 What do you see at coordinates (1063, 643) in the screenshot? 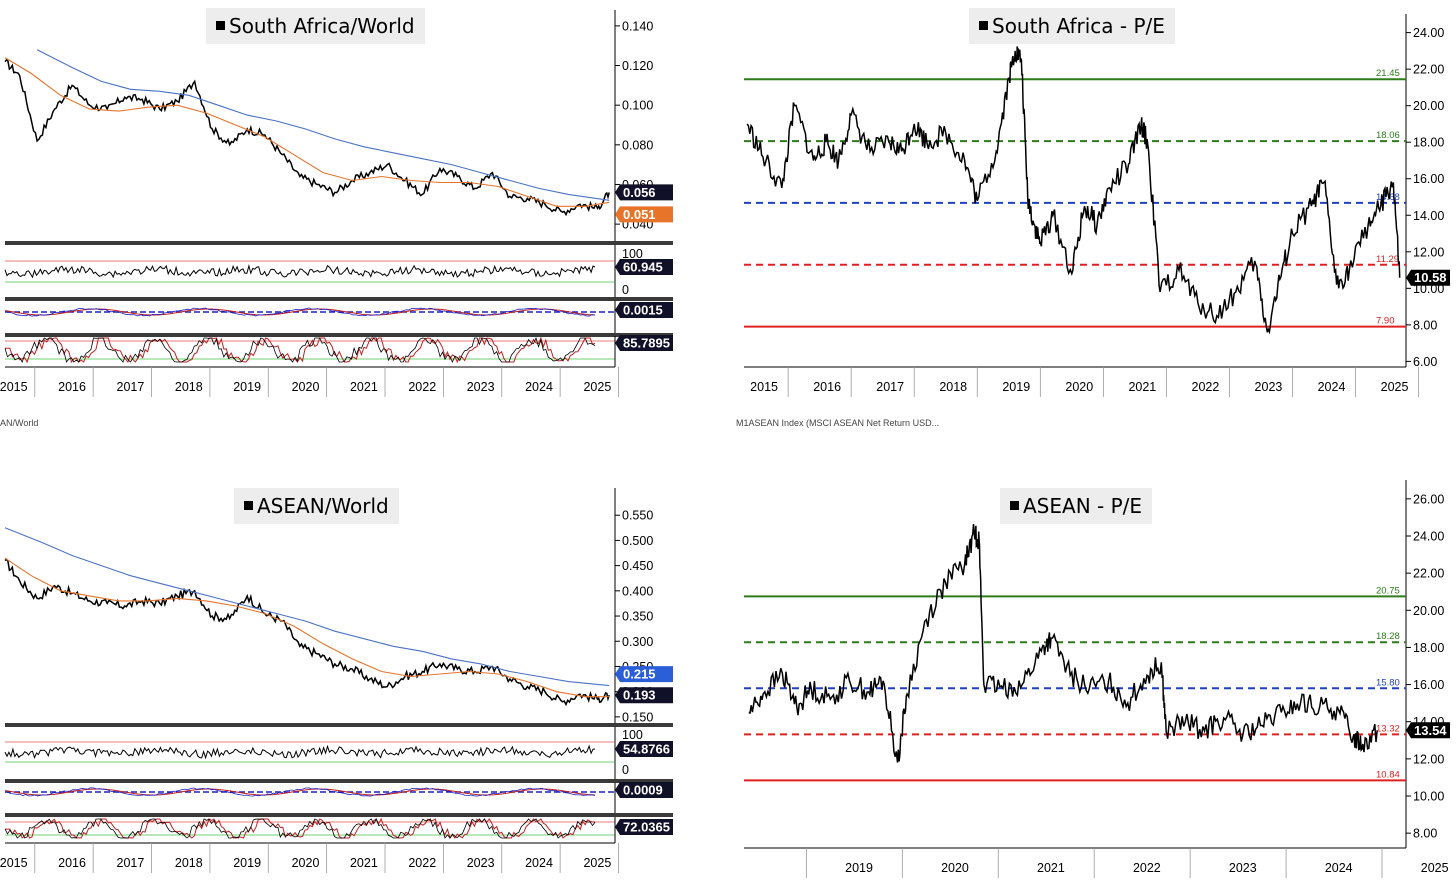
I see `pe-series-line` at bounding box center [1063, 643].